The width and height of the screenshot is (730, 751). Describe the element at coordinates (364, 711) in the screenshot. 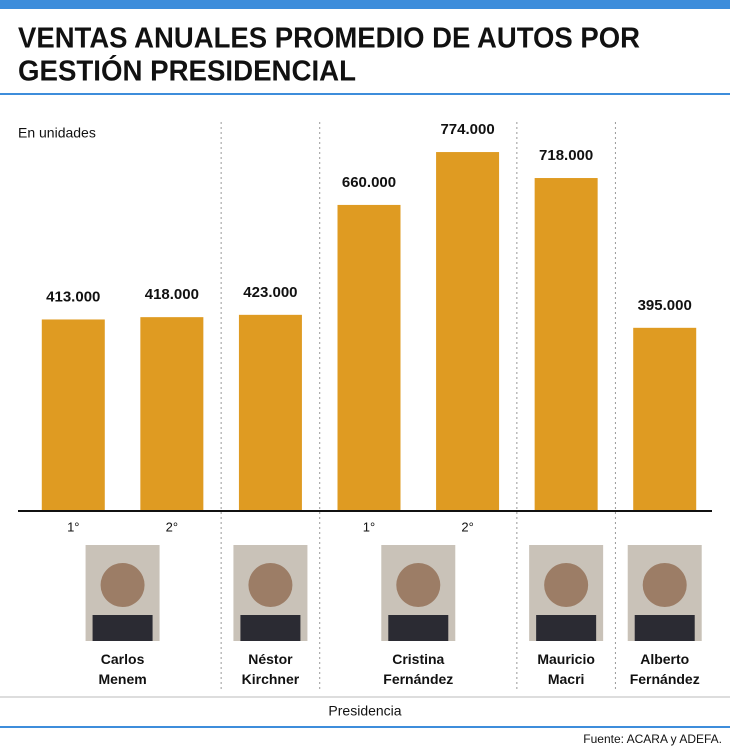

I see `x-axis-label: Presidencia` at that location.